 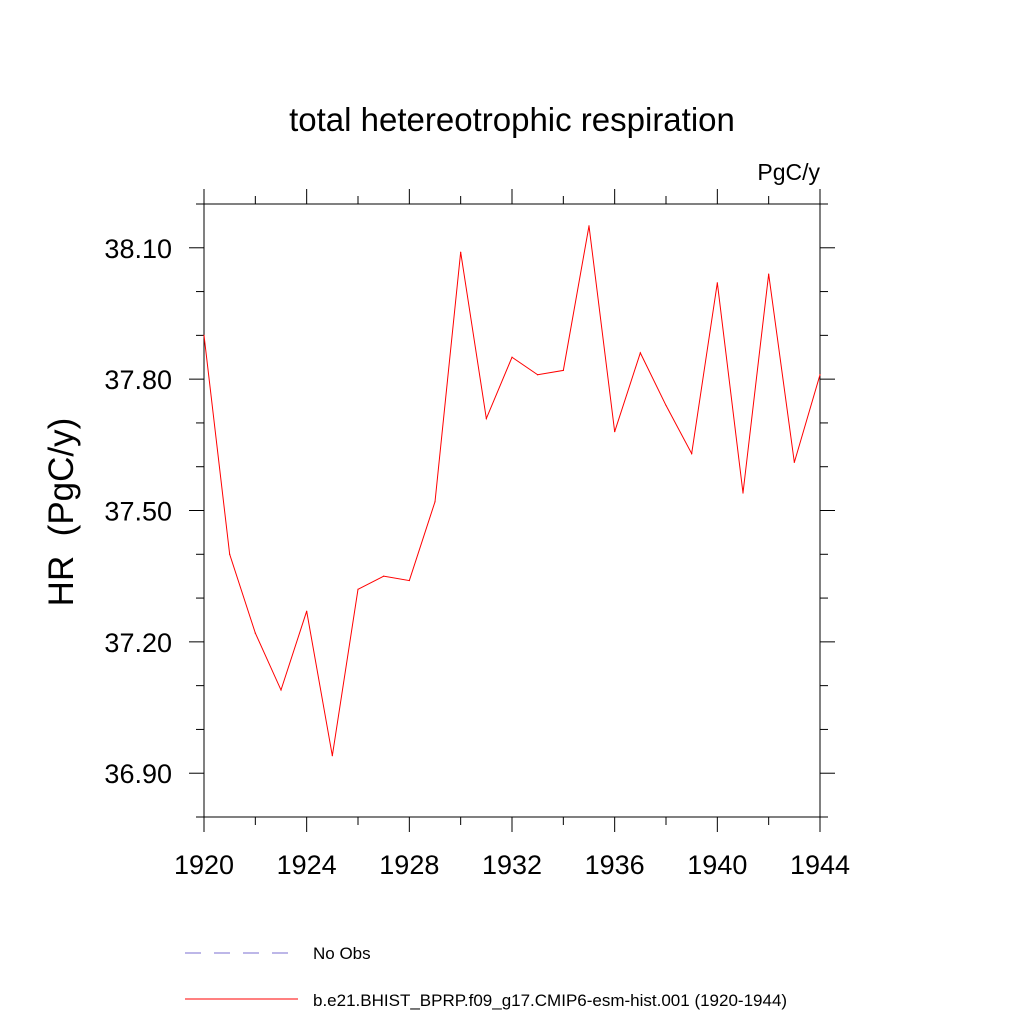 What do you see at coordinates (788, 172) in the screenshot?
I see `units-label: PgC/y` at bounding box center [788, 172].